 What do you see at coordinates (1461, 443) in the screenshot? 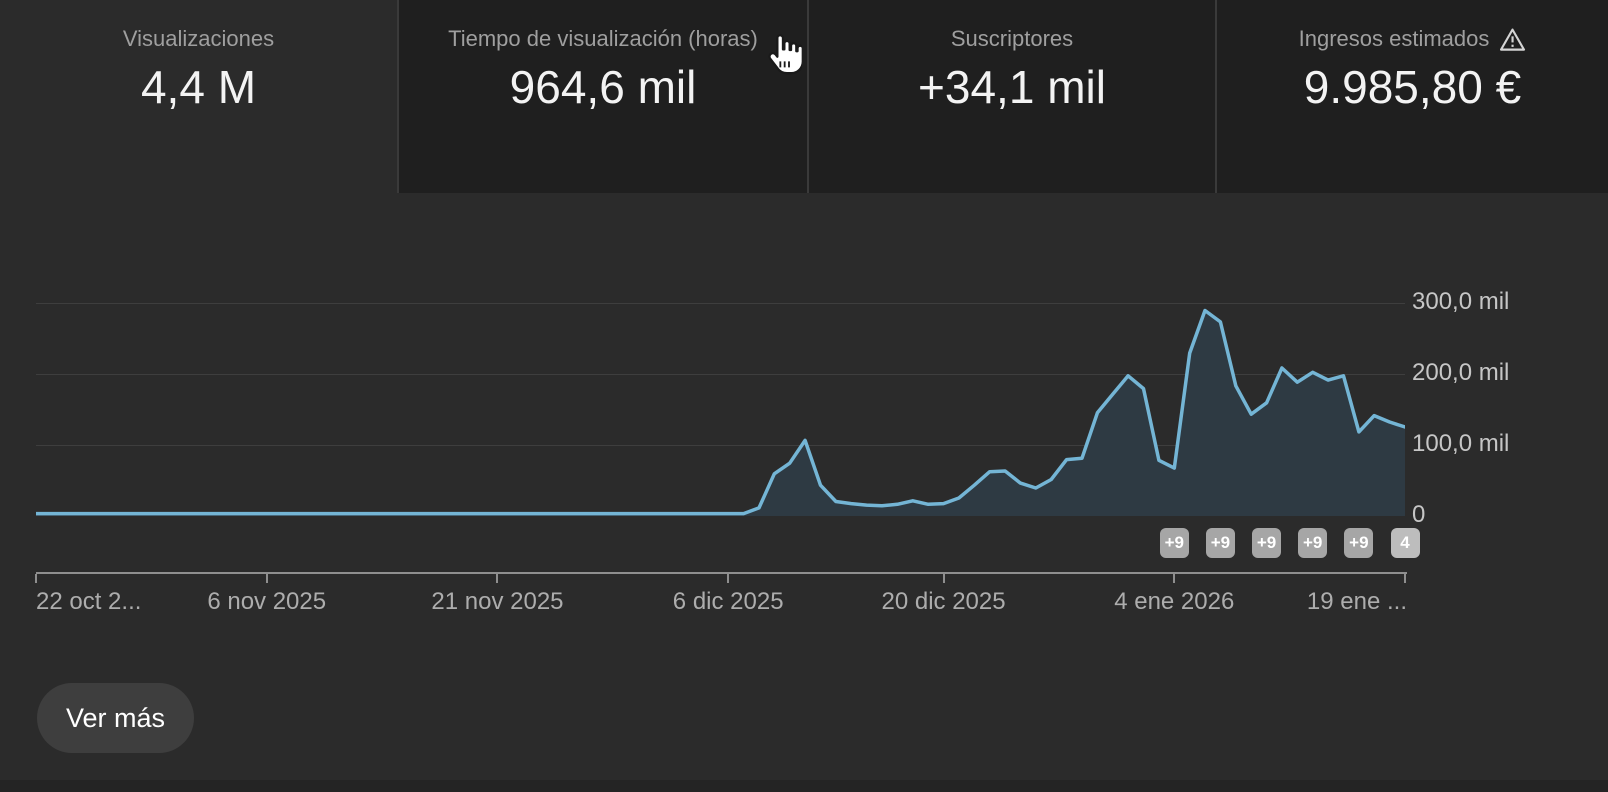
I see `y-axis-label: 100,0 mil` at bounding box center [1461, 443].